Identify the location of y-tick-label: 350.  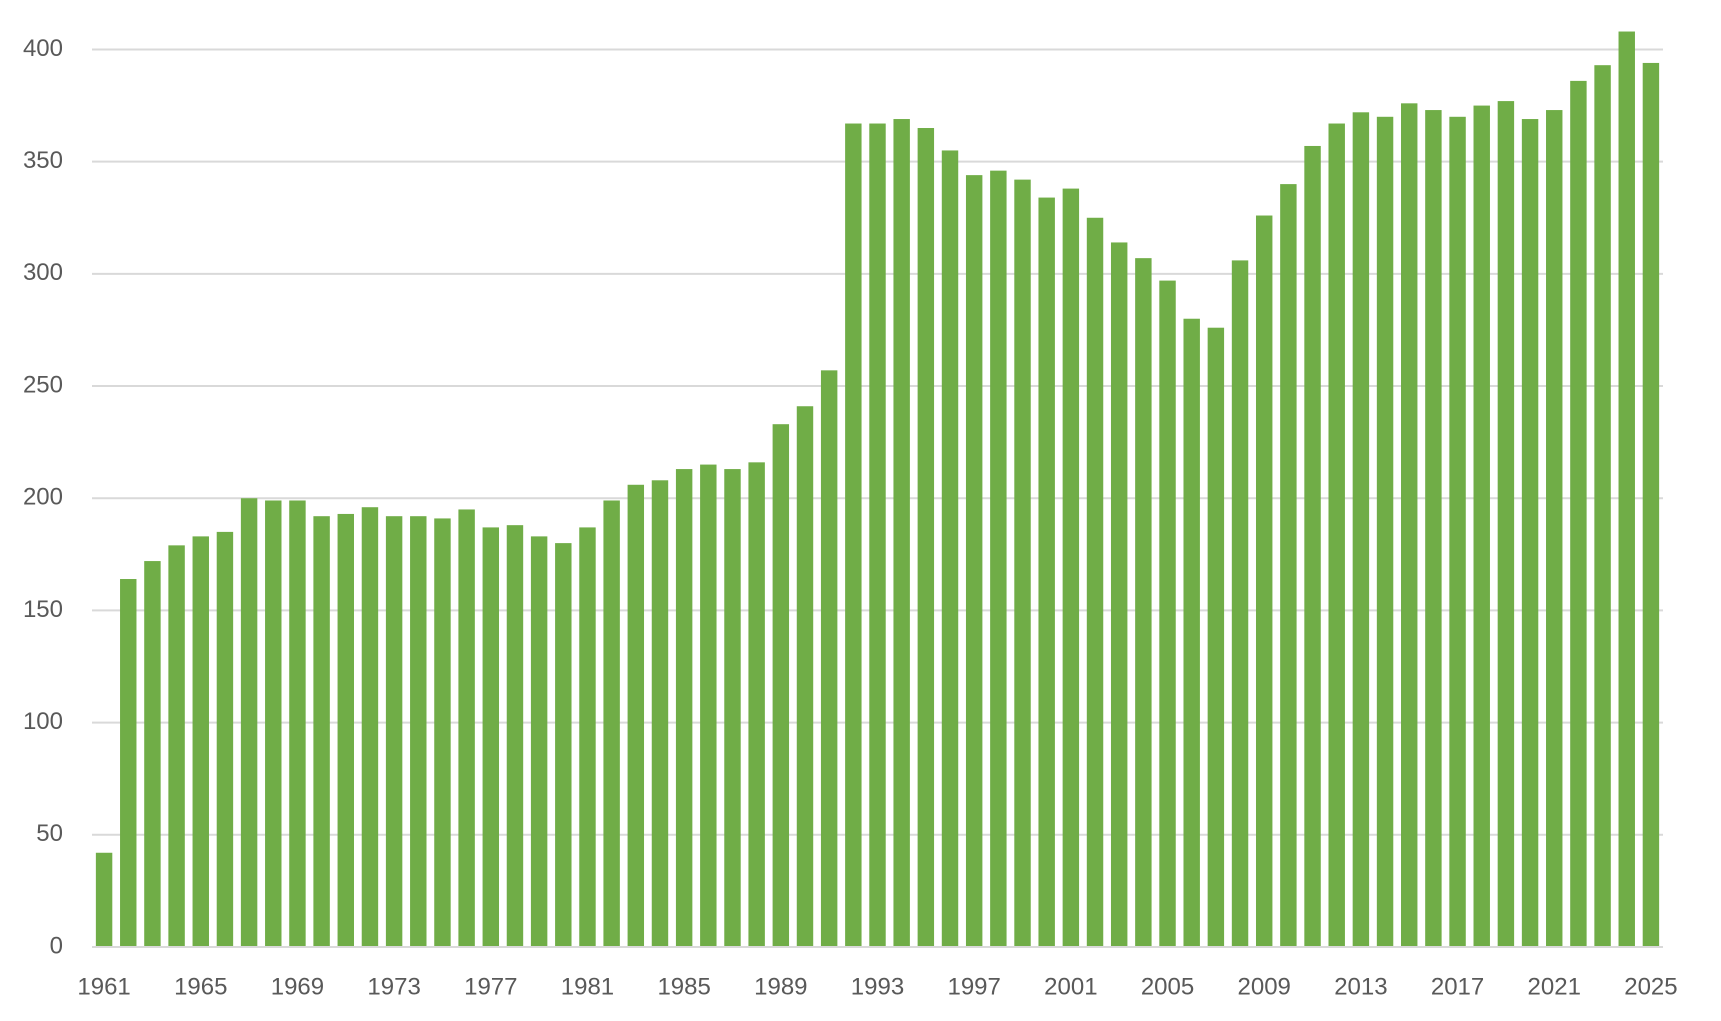
(43, 160).